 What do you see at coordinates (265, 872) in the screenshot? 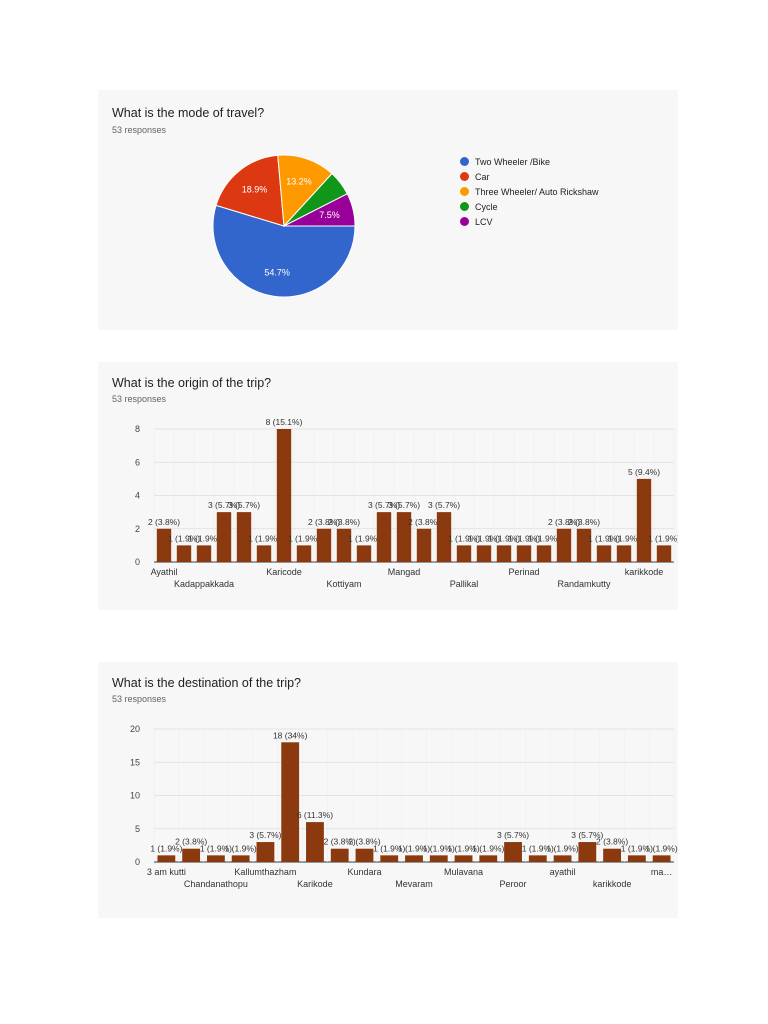
I see `x-tick-label: Kallumthazham` at bounding box center [265, 872].